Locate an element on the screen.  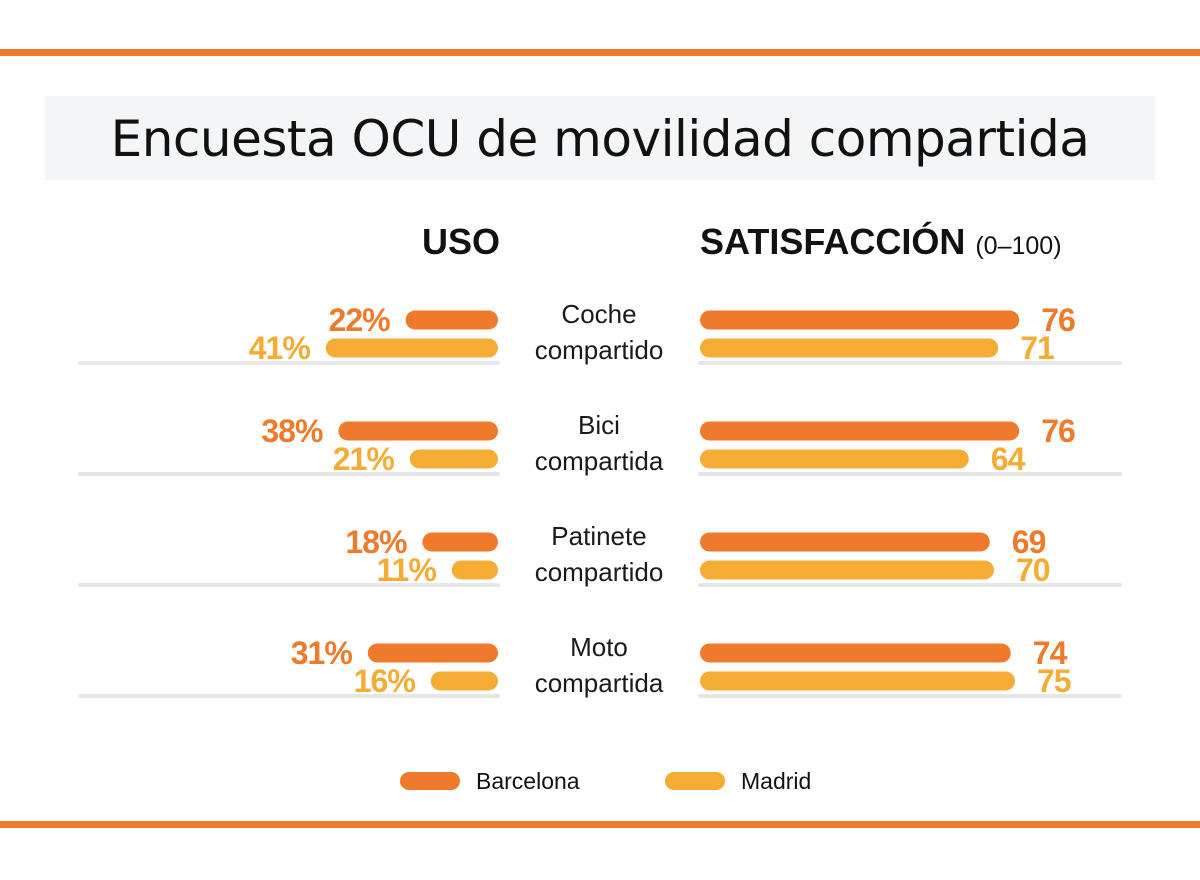
uso-heading-label: USO is located at coordinates (460, 241).